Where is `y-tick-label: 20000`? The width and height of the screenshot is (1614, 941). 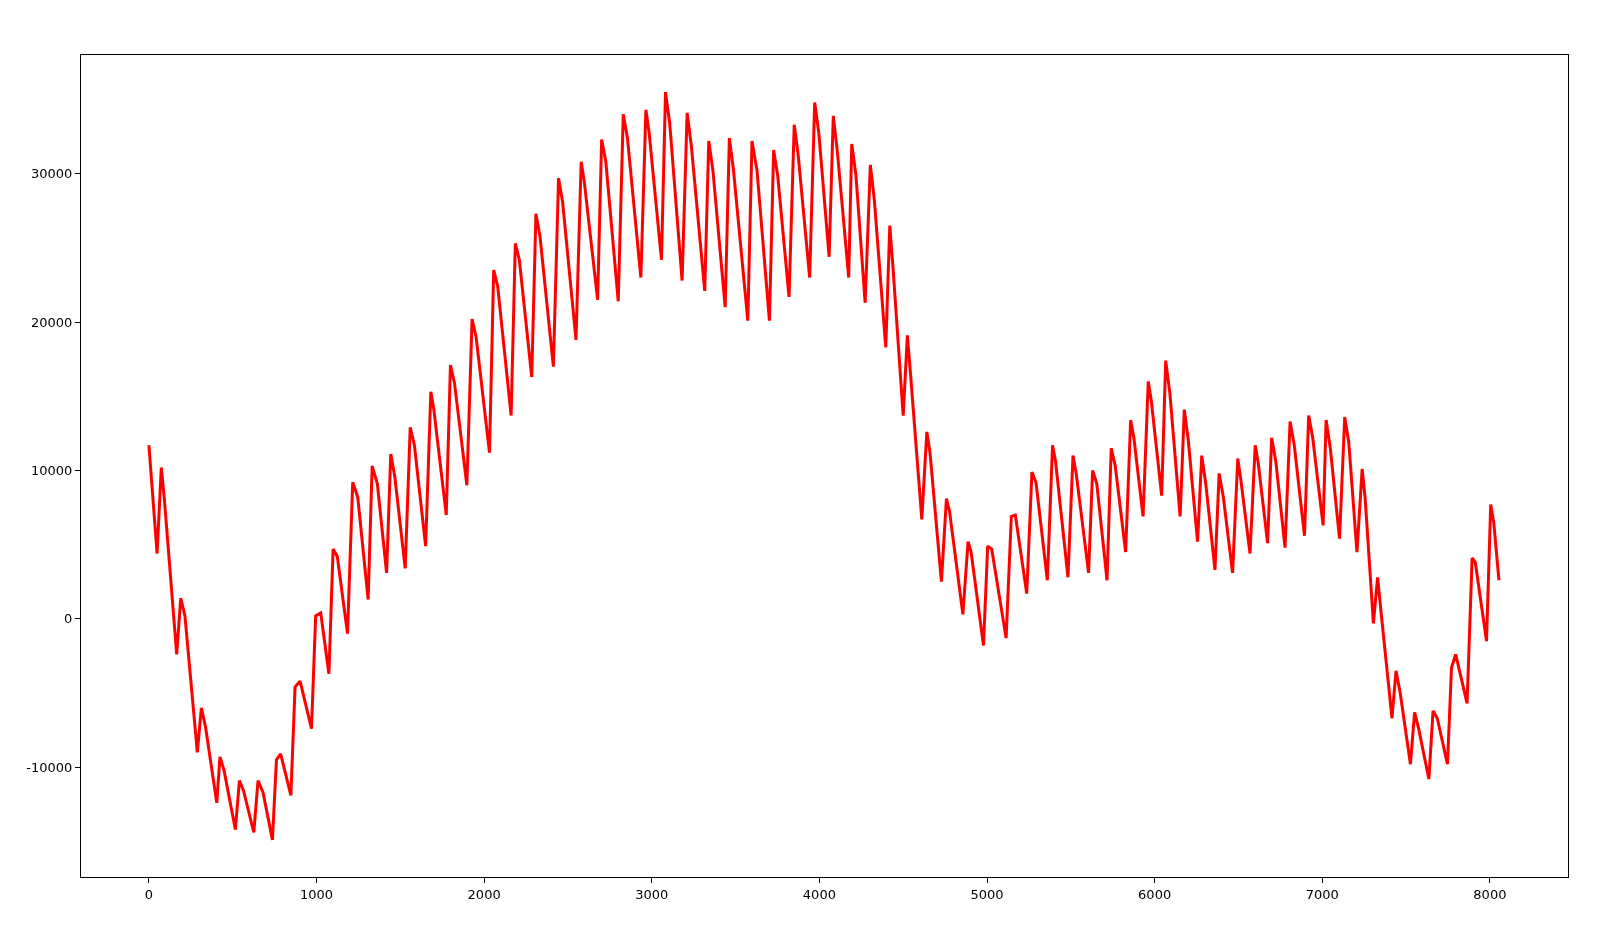
y-tick-label: 20000 is located at coordinates (52, 322).